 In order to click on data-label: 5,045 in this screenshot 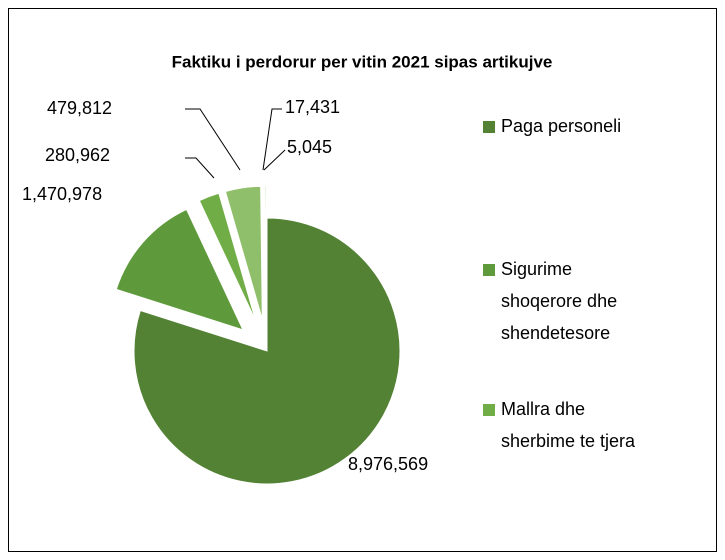, I will do `click(309, 147)`.